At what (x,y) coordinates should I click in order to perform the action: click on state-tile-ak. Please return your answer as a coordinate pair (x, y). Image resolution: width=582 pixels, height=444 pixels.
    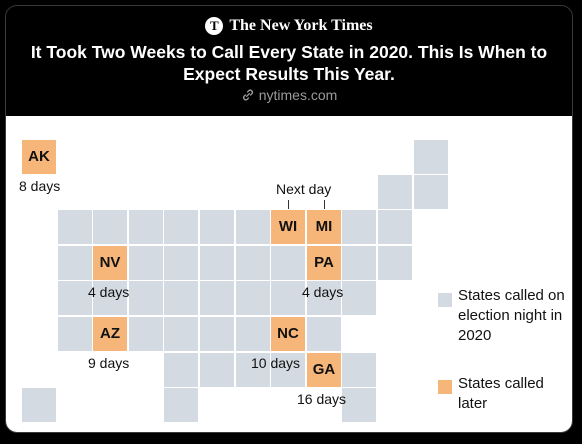
    Looking at the image, I should click on (39, 157).